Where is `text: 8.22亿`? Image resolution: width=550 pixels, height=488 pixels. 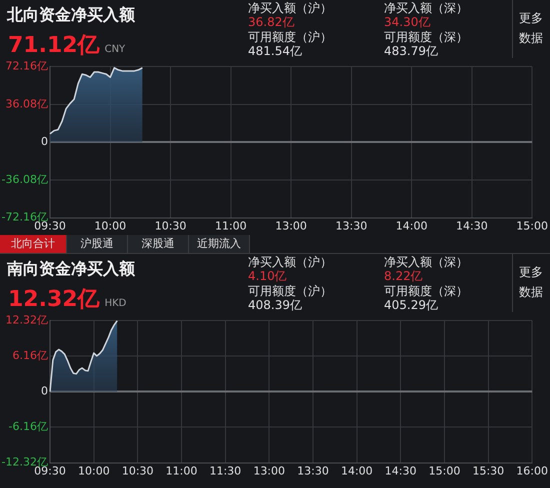
text: 8.22亿 is located at coordinates (403, 276).